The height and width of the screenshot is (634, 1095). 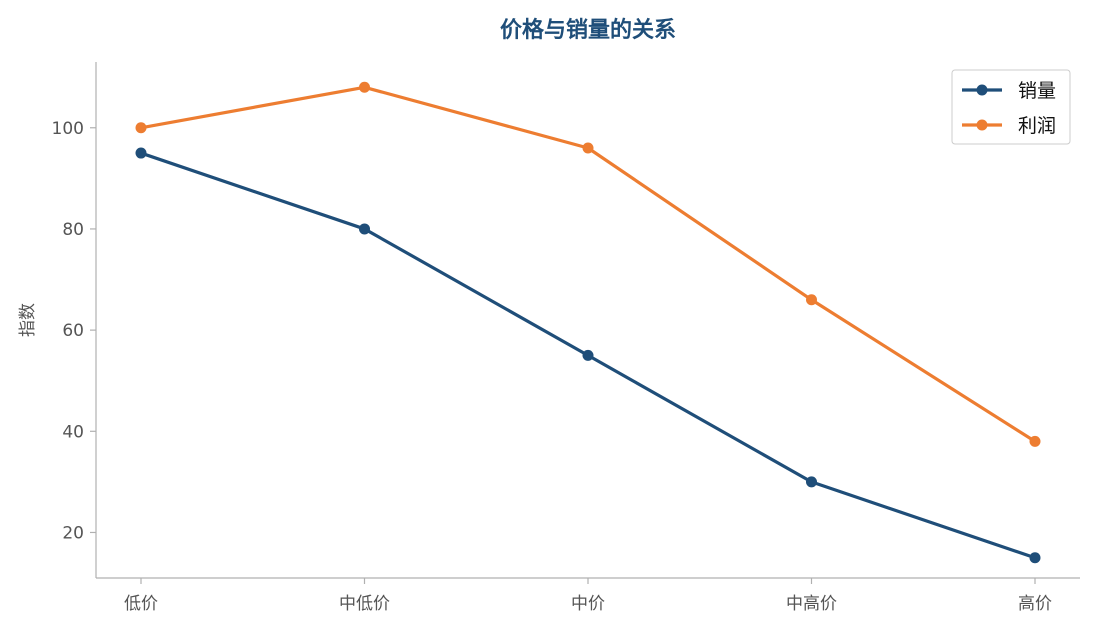 I want to click on x-axis-ticks: 低价 中低价 中价 中高价 高价, so click(x=588, y=596).